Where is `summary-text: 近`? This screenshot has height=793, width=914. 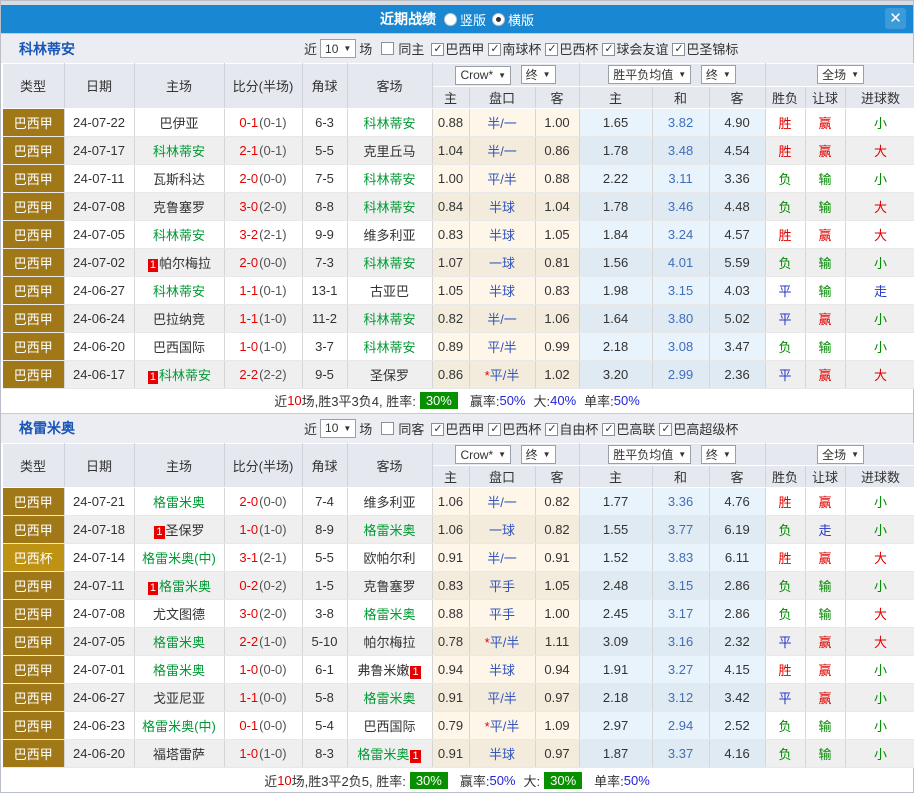
summary-text: 近 is located at coordinates (271, 781).